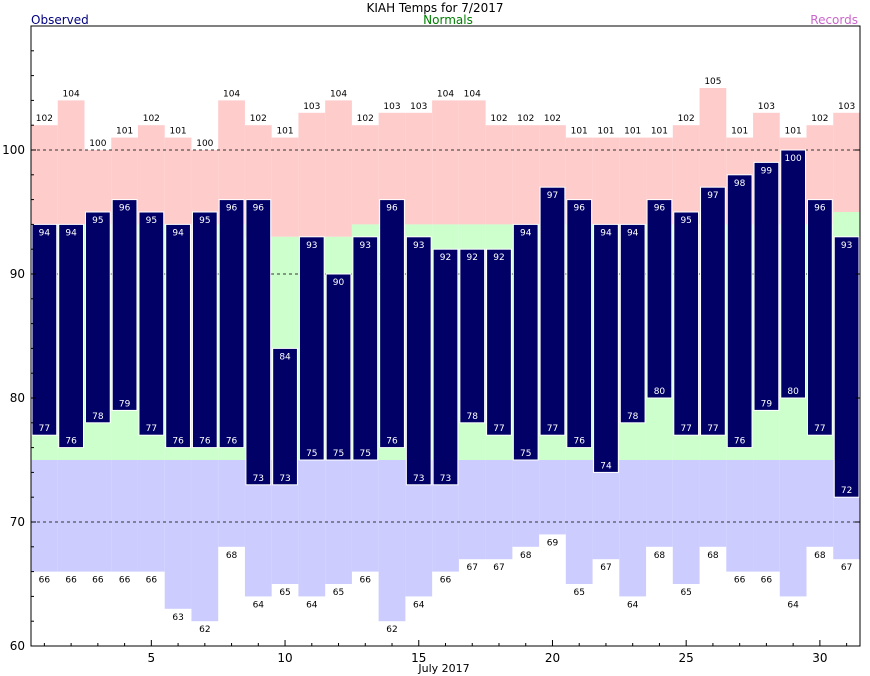  Describe the element at coordinates (418, 658) in the screenshot. I see `x-tick-label: 15` at that location.